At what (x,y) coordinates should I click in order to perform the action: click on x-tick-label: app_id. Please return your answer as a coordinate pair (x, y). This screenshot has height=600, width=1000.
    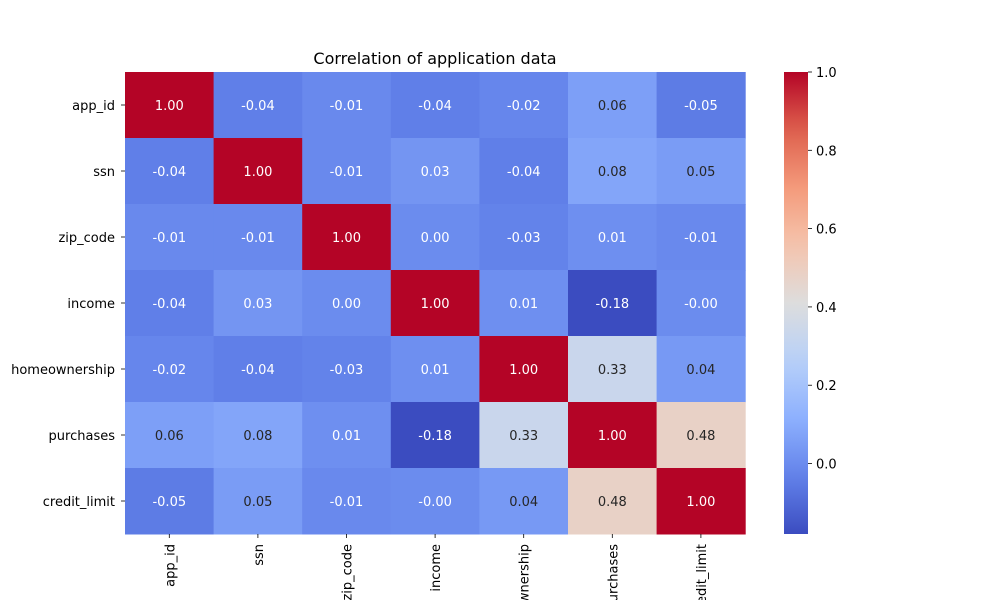
    Looking at the image, I should click on (170, 565).